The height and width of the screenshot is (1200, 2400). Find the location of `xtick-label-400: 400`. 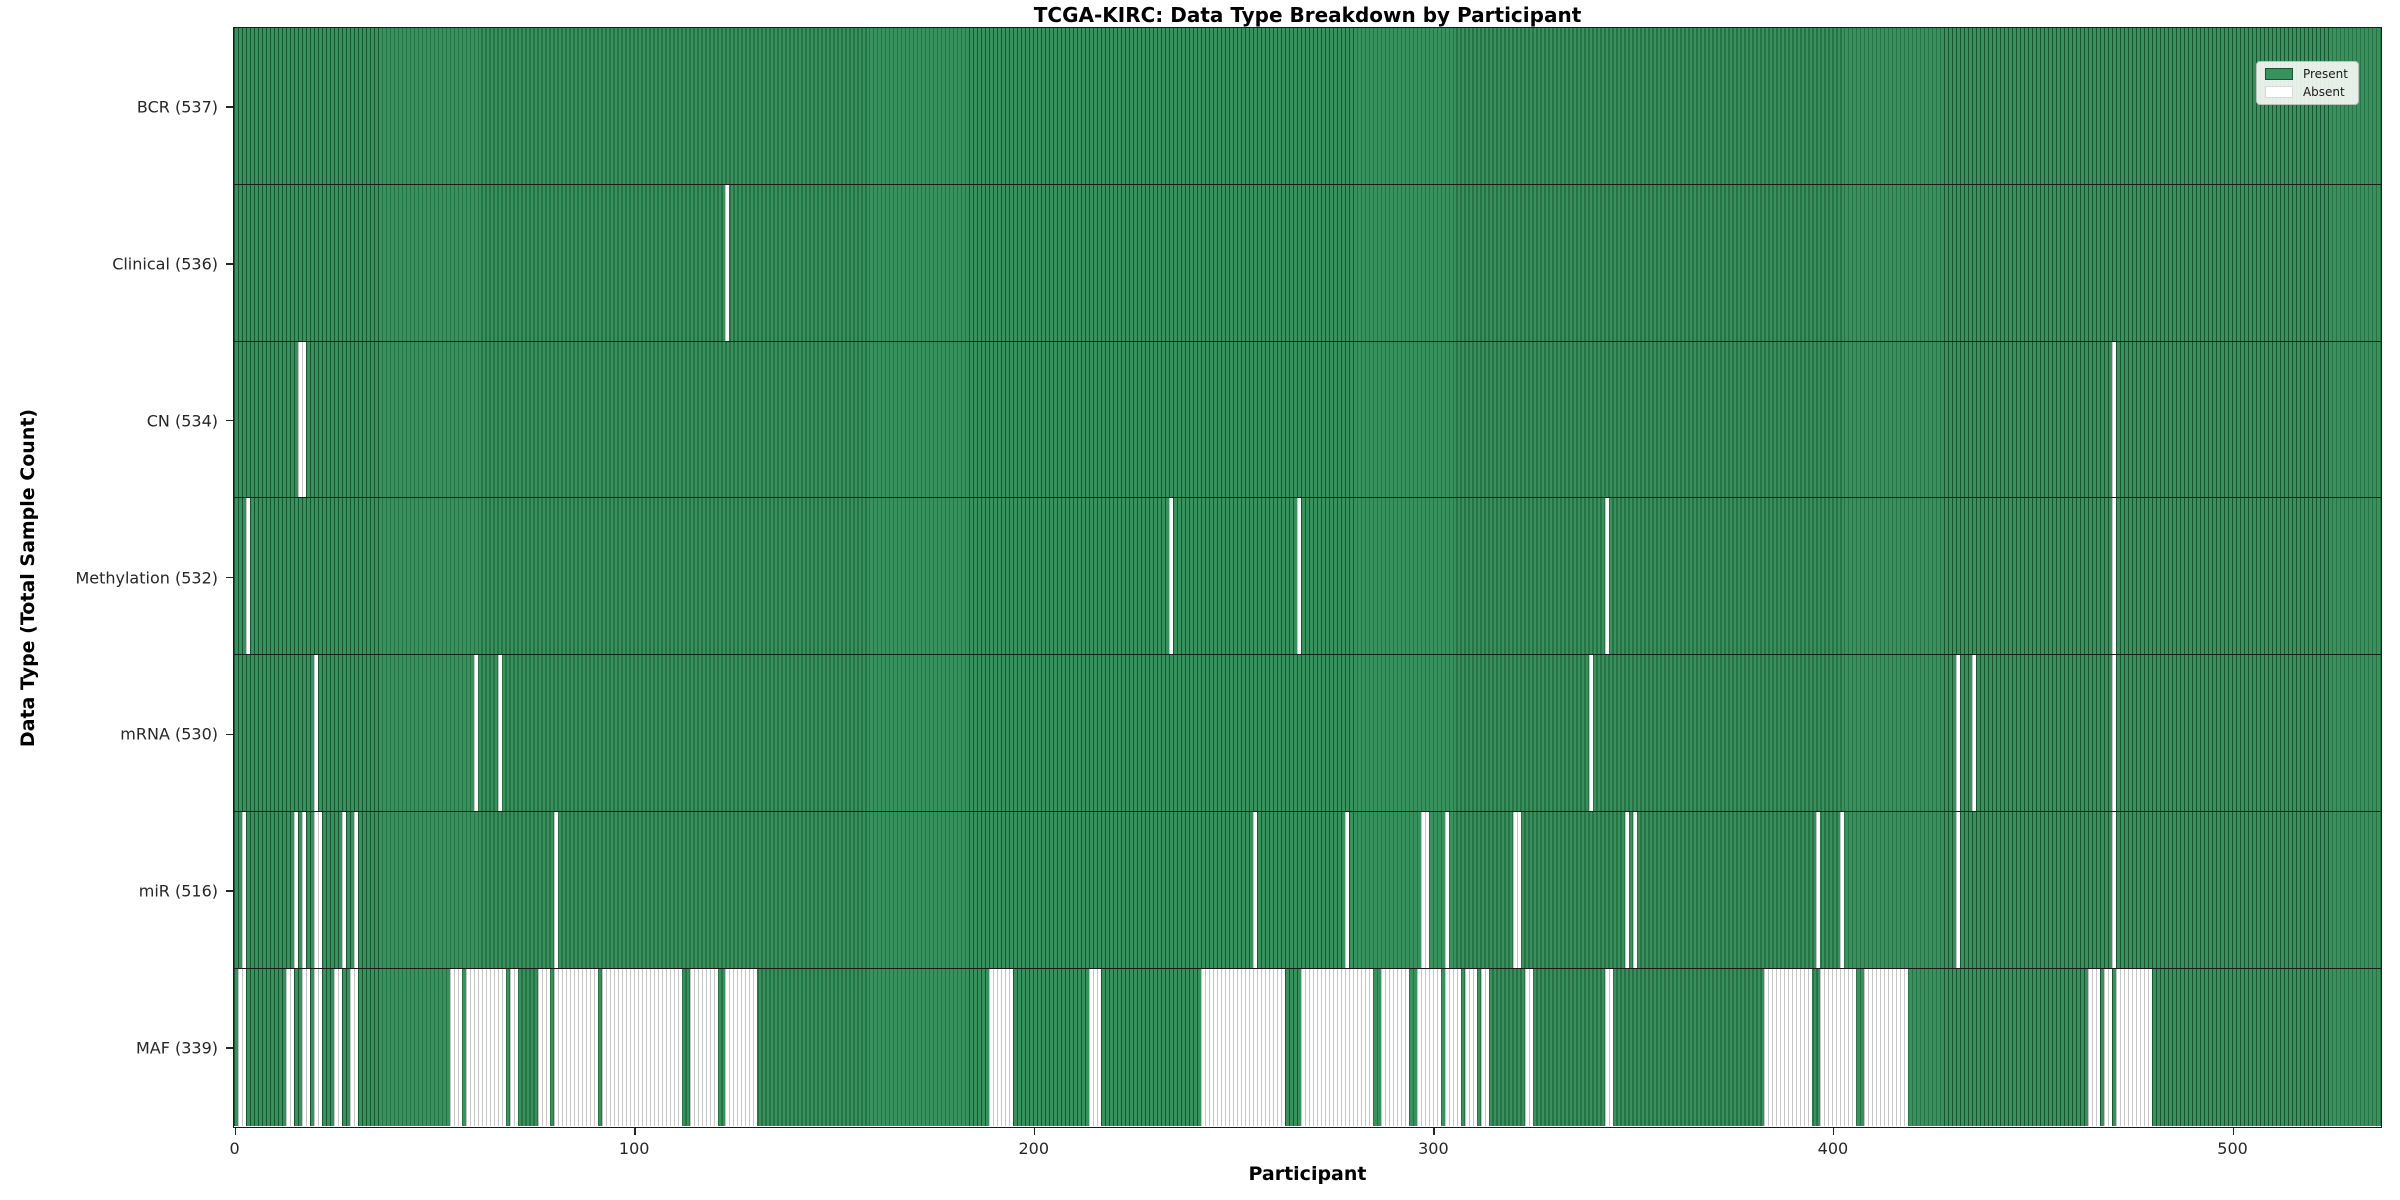

xtick-label-400: 400 is located at coordinates (1833, 1148).